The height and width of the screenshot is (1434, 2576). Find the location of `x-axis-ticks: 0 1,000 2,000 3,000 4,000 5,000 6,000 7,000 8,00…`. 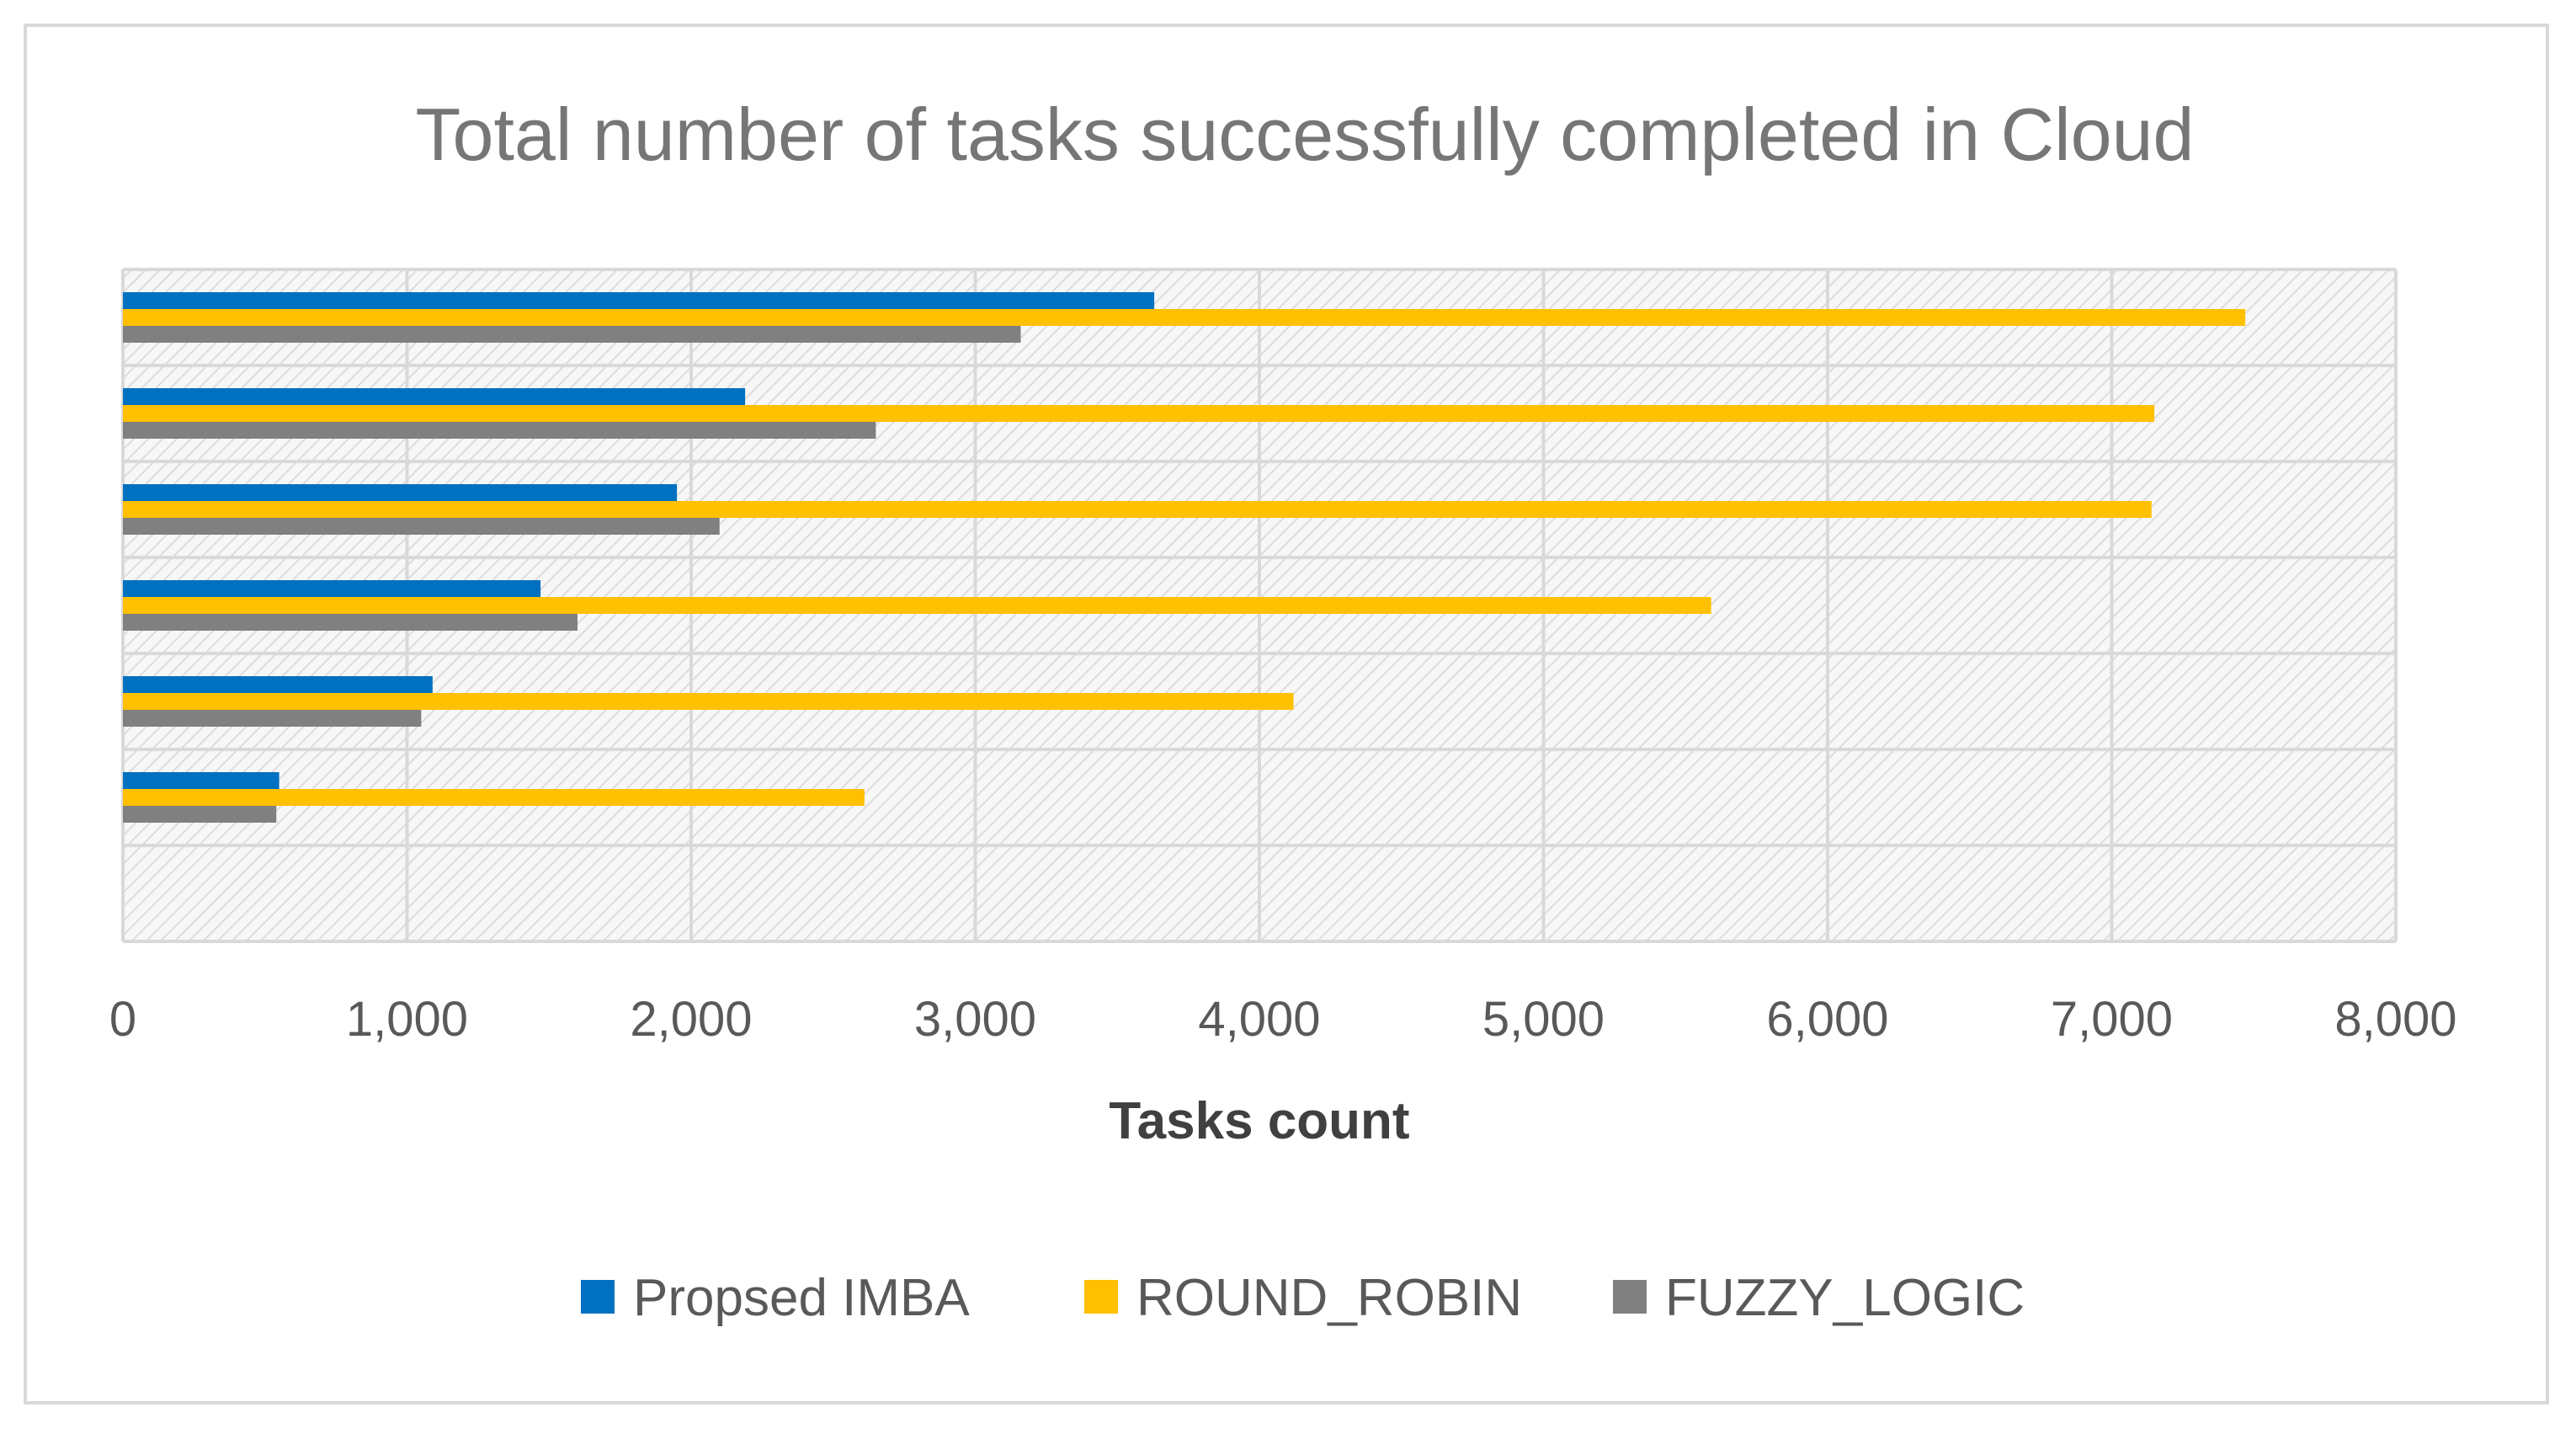

x-axis-ticks: 0 1,000 2,000 3,000 4,000 5,000 6,000 7,000 8,00… is located at coordinates (1283, 1020).